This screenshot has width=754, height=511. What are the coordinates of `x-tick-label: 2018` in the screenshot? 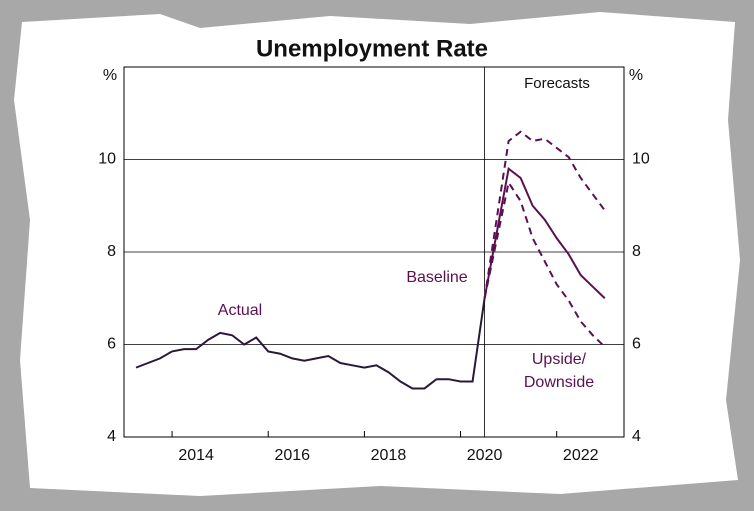 It's located at (389, 455).